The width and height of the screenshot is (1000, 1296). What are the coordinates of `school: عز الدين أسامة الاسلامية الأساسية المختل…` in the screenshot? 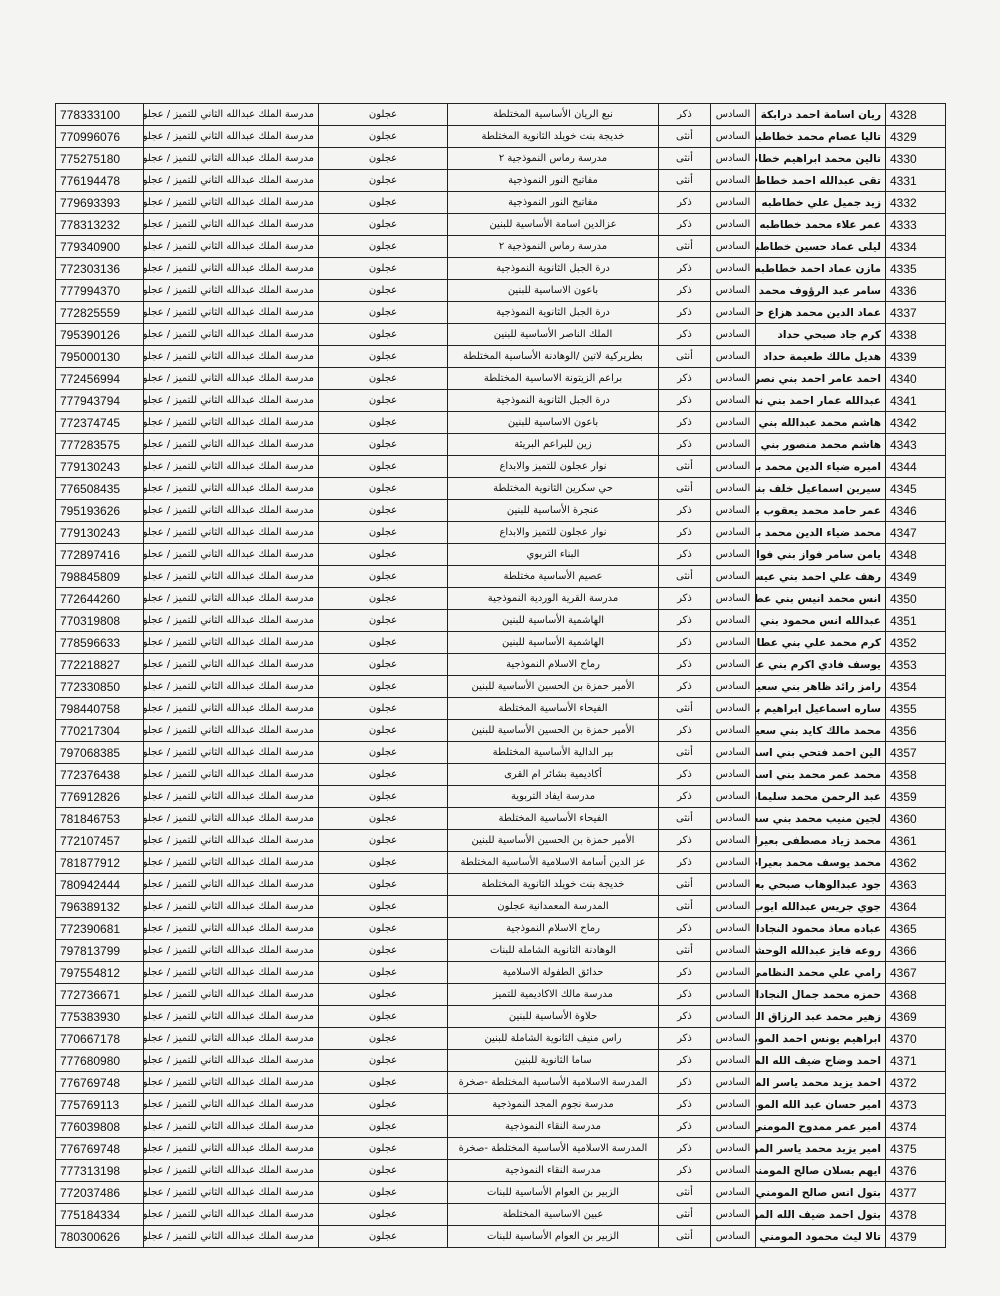 It's located at (553, 862).